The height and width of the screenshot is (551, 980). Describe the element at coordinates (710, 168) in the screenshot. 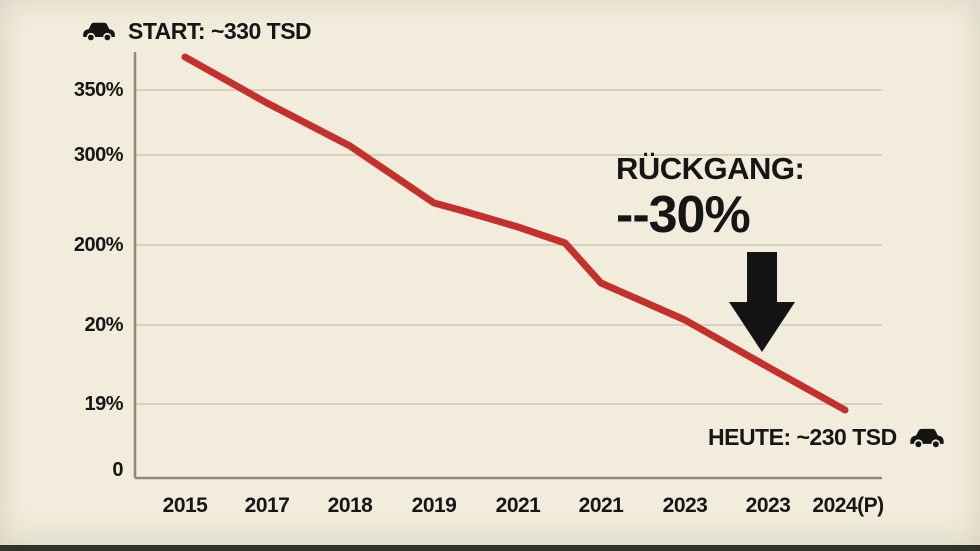

I see `decline-label: RÜCKGANG:` at that location.